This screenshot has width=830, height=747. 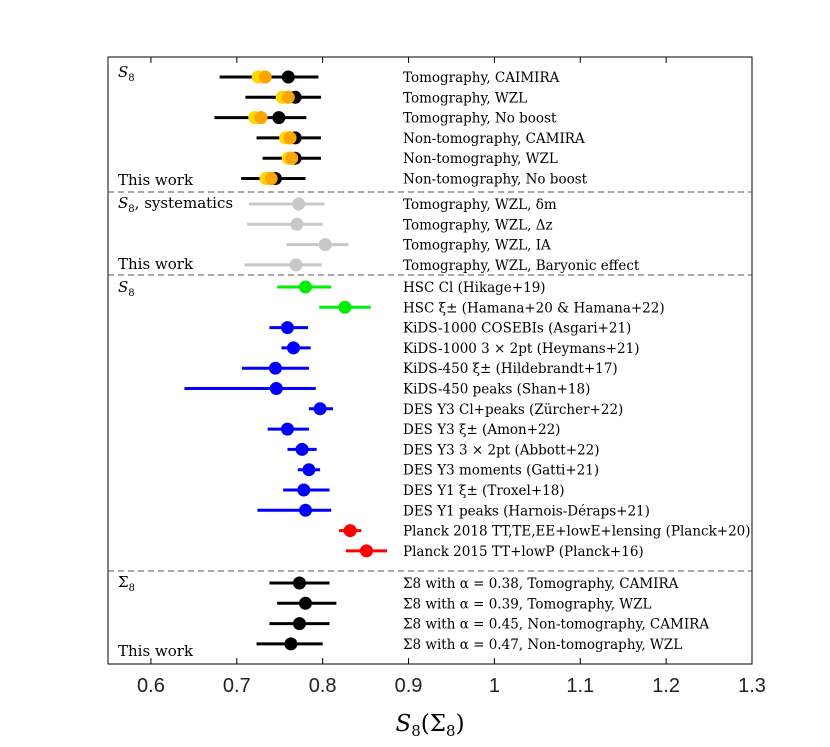 I want to click on row-label: KiDS-450 ξ± (Hildebrandt+17), so click(x=510, y=369).